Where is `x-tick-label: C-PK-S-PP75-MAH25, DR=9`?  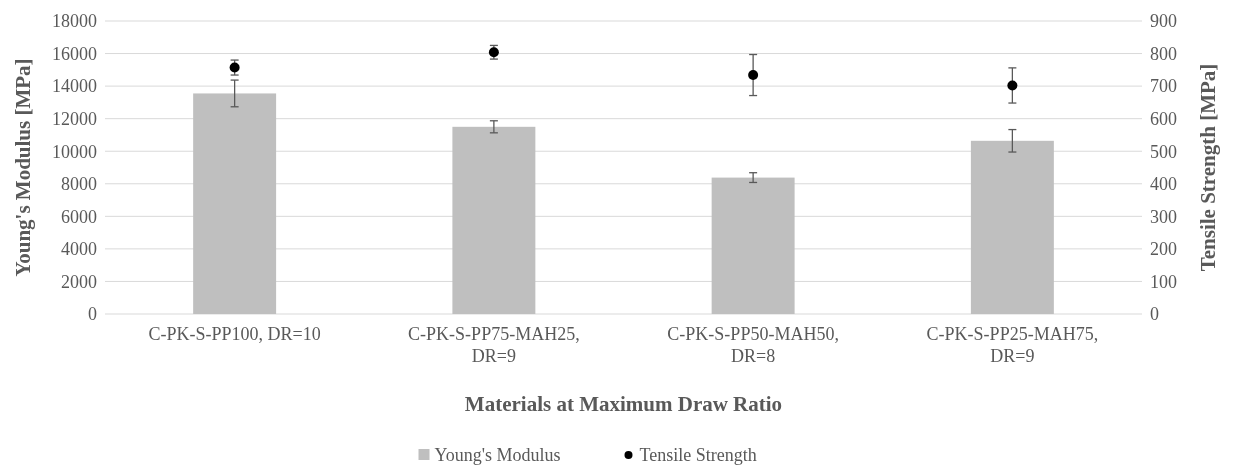
x-tick-label: C-PK-S-PP75-MAH25, DR=9 is located at coordinates (494, 345).